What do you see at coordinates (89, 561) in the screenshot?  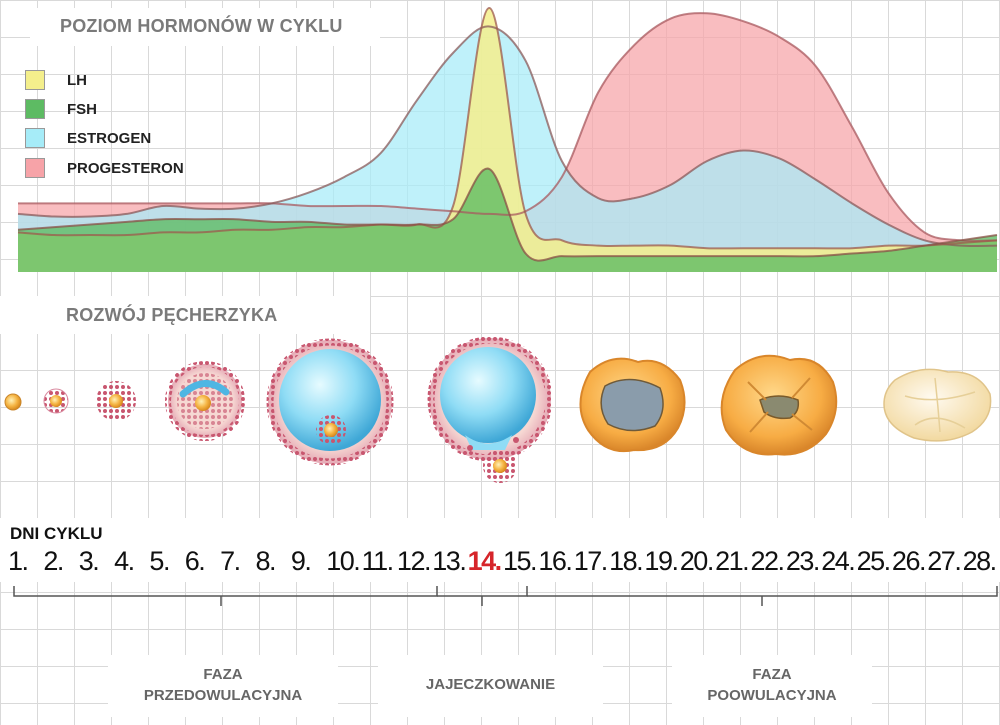 I see `day-label: 3.` at bounding box center [89, 561].